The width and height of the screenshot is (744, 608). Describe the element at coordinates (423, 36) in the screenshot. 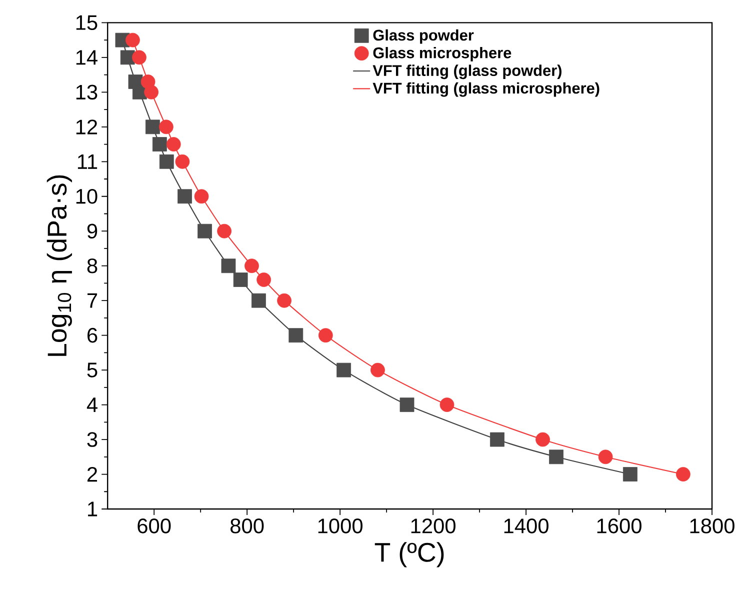

I see `legend-label: Glass powder` at that location.